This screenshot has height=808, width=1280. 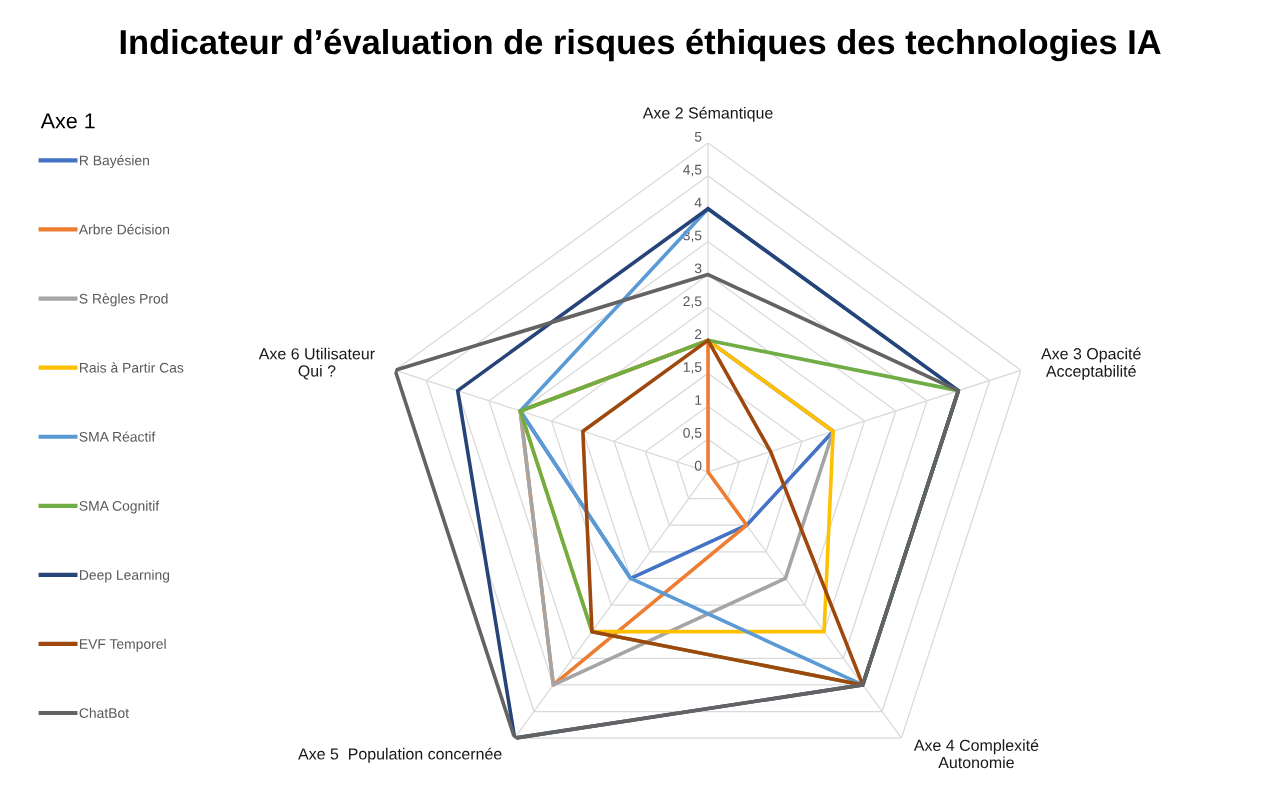 What do you see at coordinates (707, 114) in the screenshot?
I see `spoke-label: Axe 2 Sémantique` at bounding box center [707, 114].